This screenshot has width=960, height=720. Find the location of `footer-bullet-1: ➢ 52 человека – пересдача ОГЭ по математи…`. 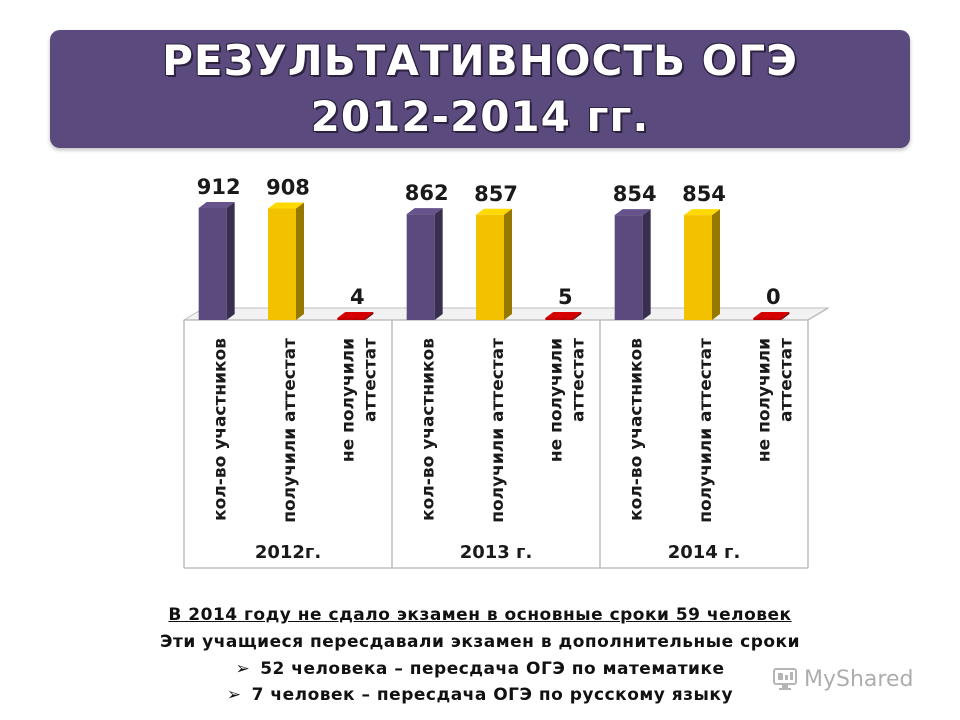

footer-bullet-1: ➢ 52 человека – пересдача ОГЭ по математи… is located at coordinates (480, 669).